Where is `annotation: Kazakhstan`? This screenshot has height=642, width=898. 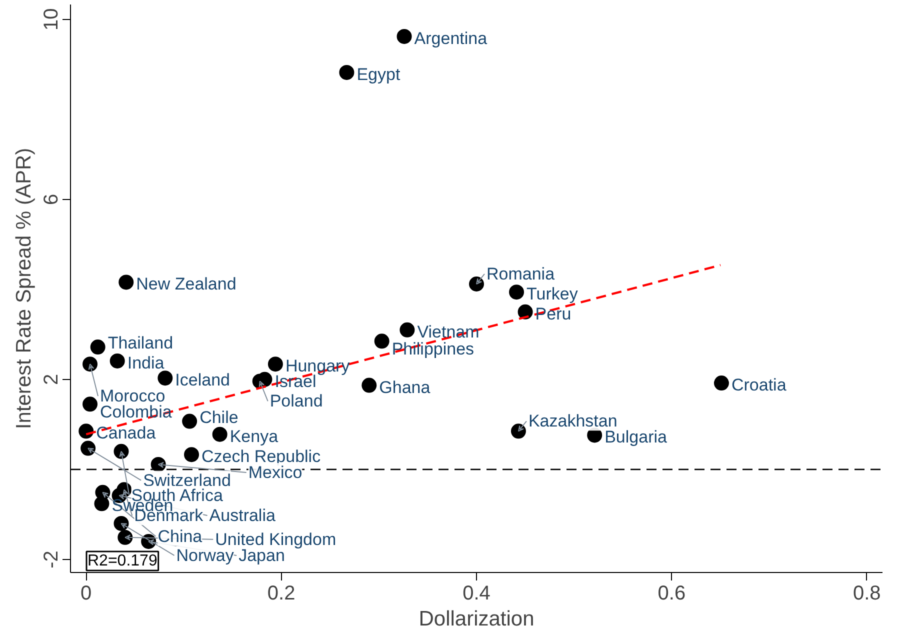 annotation: Kazakhstan is located at coordinates (573, 421).